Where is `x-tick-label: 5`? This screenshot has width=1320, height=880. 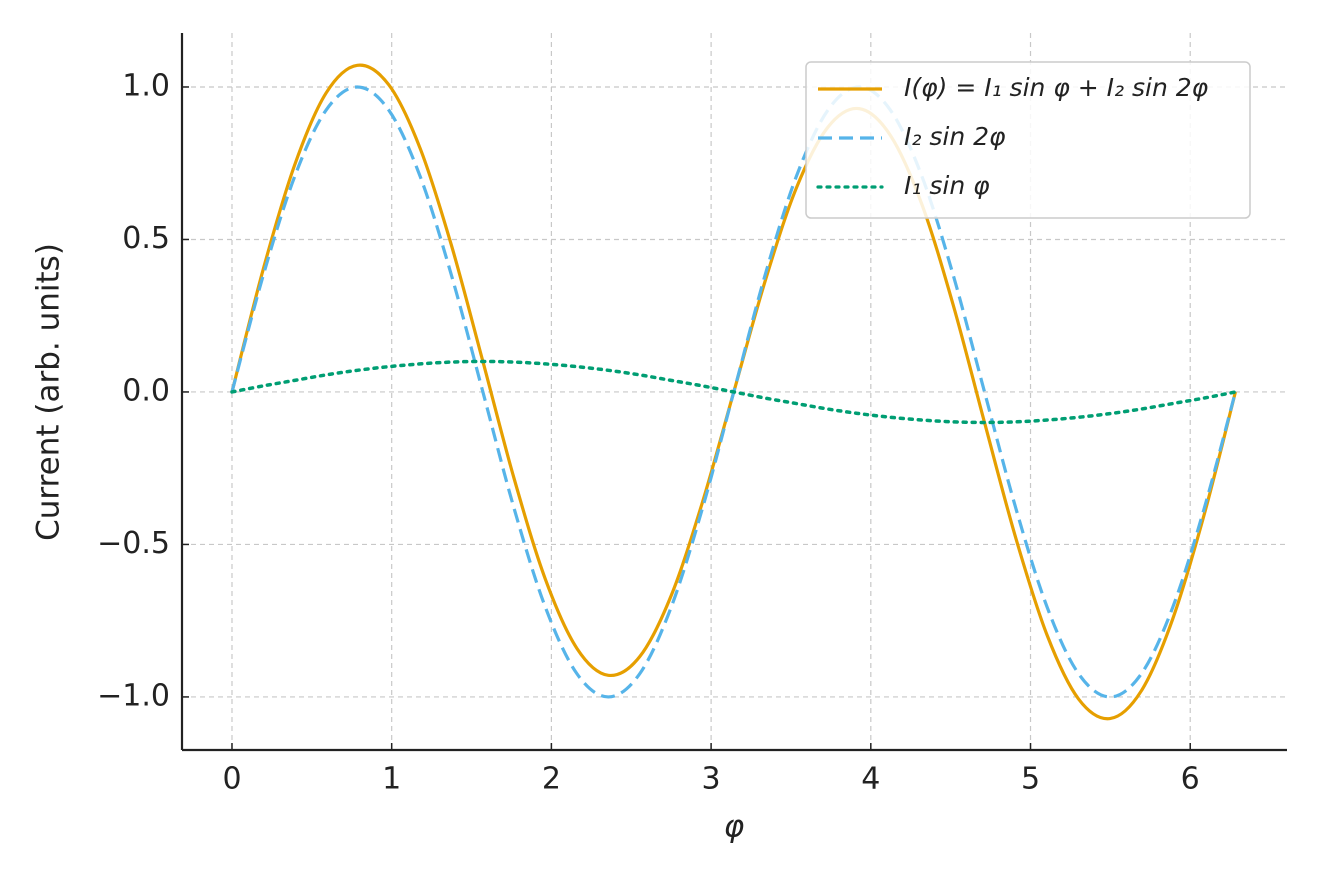 x-tick-label: 5 is located at coordinates (1030, 779).